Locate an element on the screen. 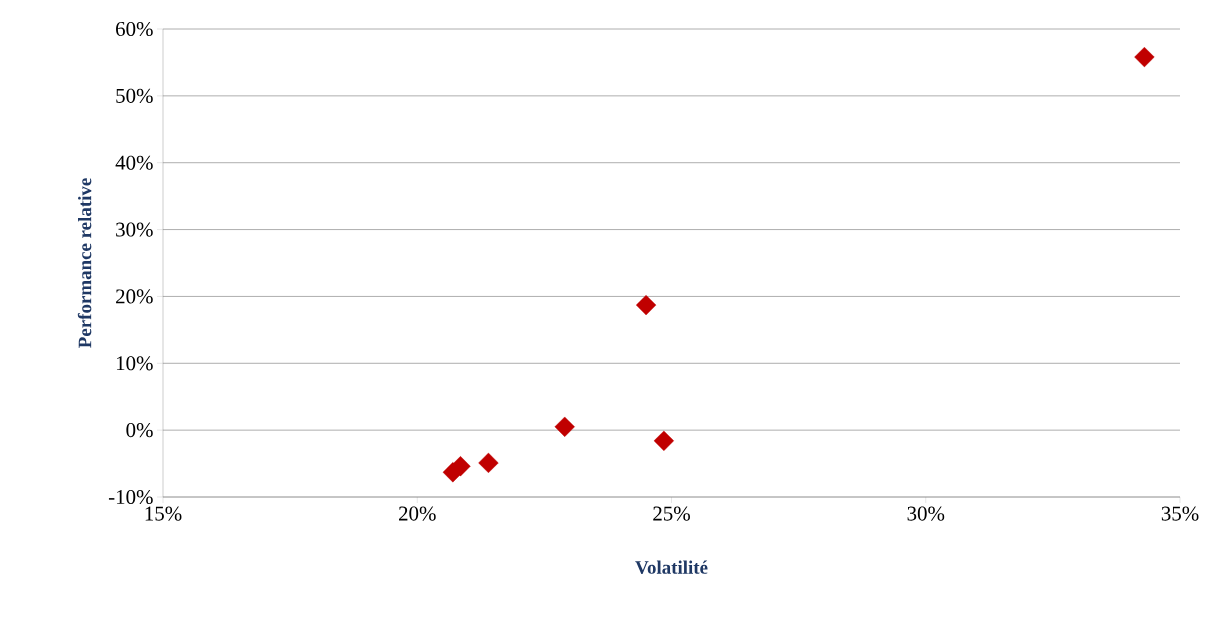 The image size is (1208, 625). y-tick-label: 10% is located at coordinates (134, 363).